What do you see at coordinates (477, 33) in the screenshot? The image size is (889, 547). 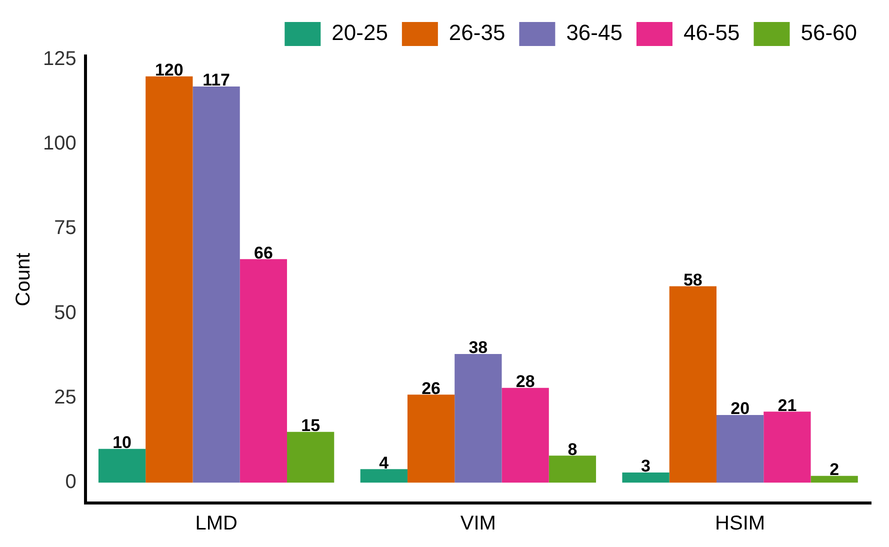 I see `legend-label: 26-35` at bounding box center [477, 33].